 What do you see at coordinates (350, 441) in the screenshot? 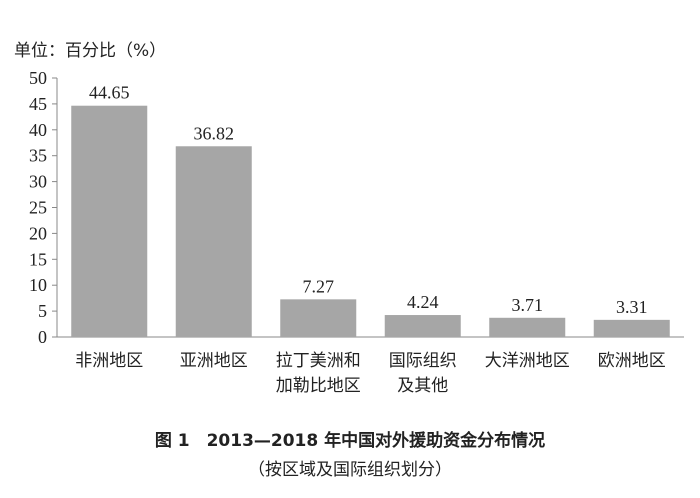
I see `figure-caption-title: 图 1 2013—2018 年中国对外援助资金分布情况` at bounding box center [350, 441].